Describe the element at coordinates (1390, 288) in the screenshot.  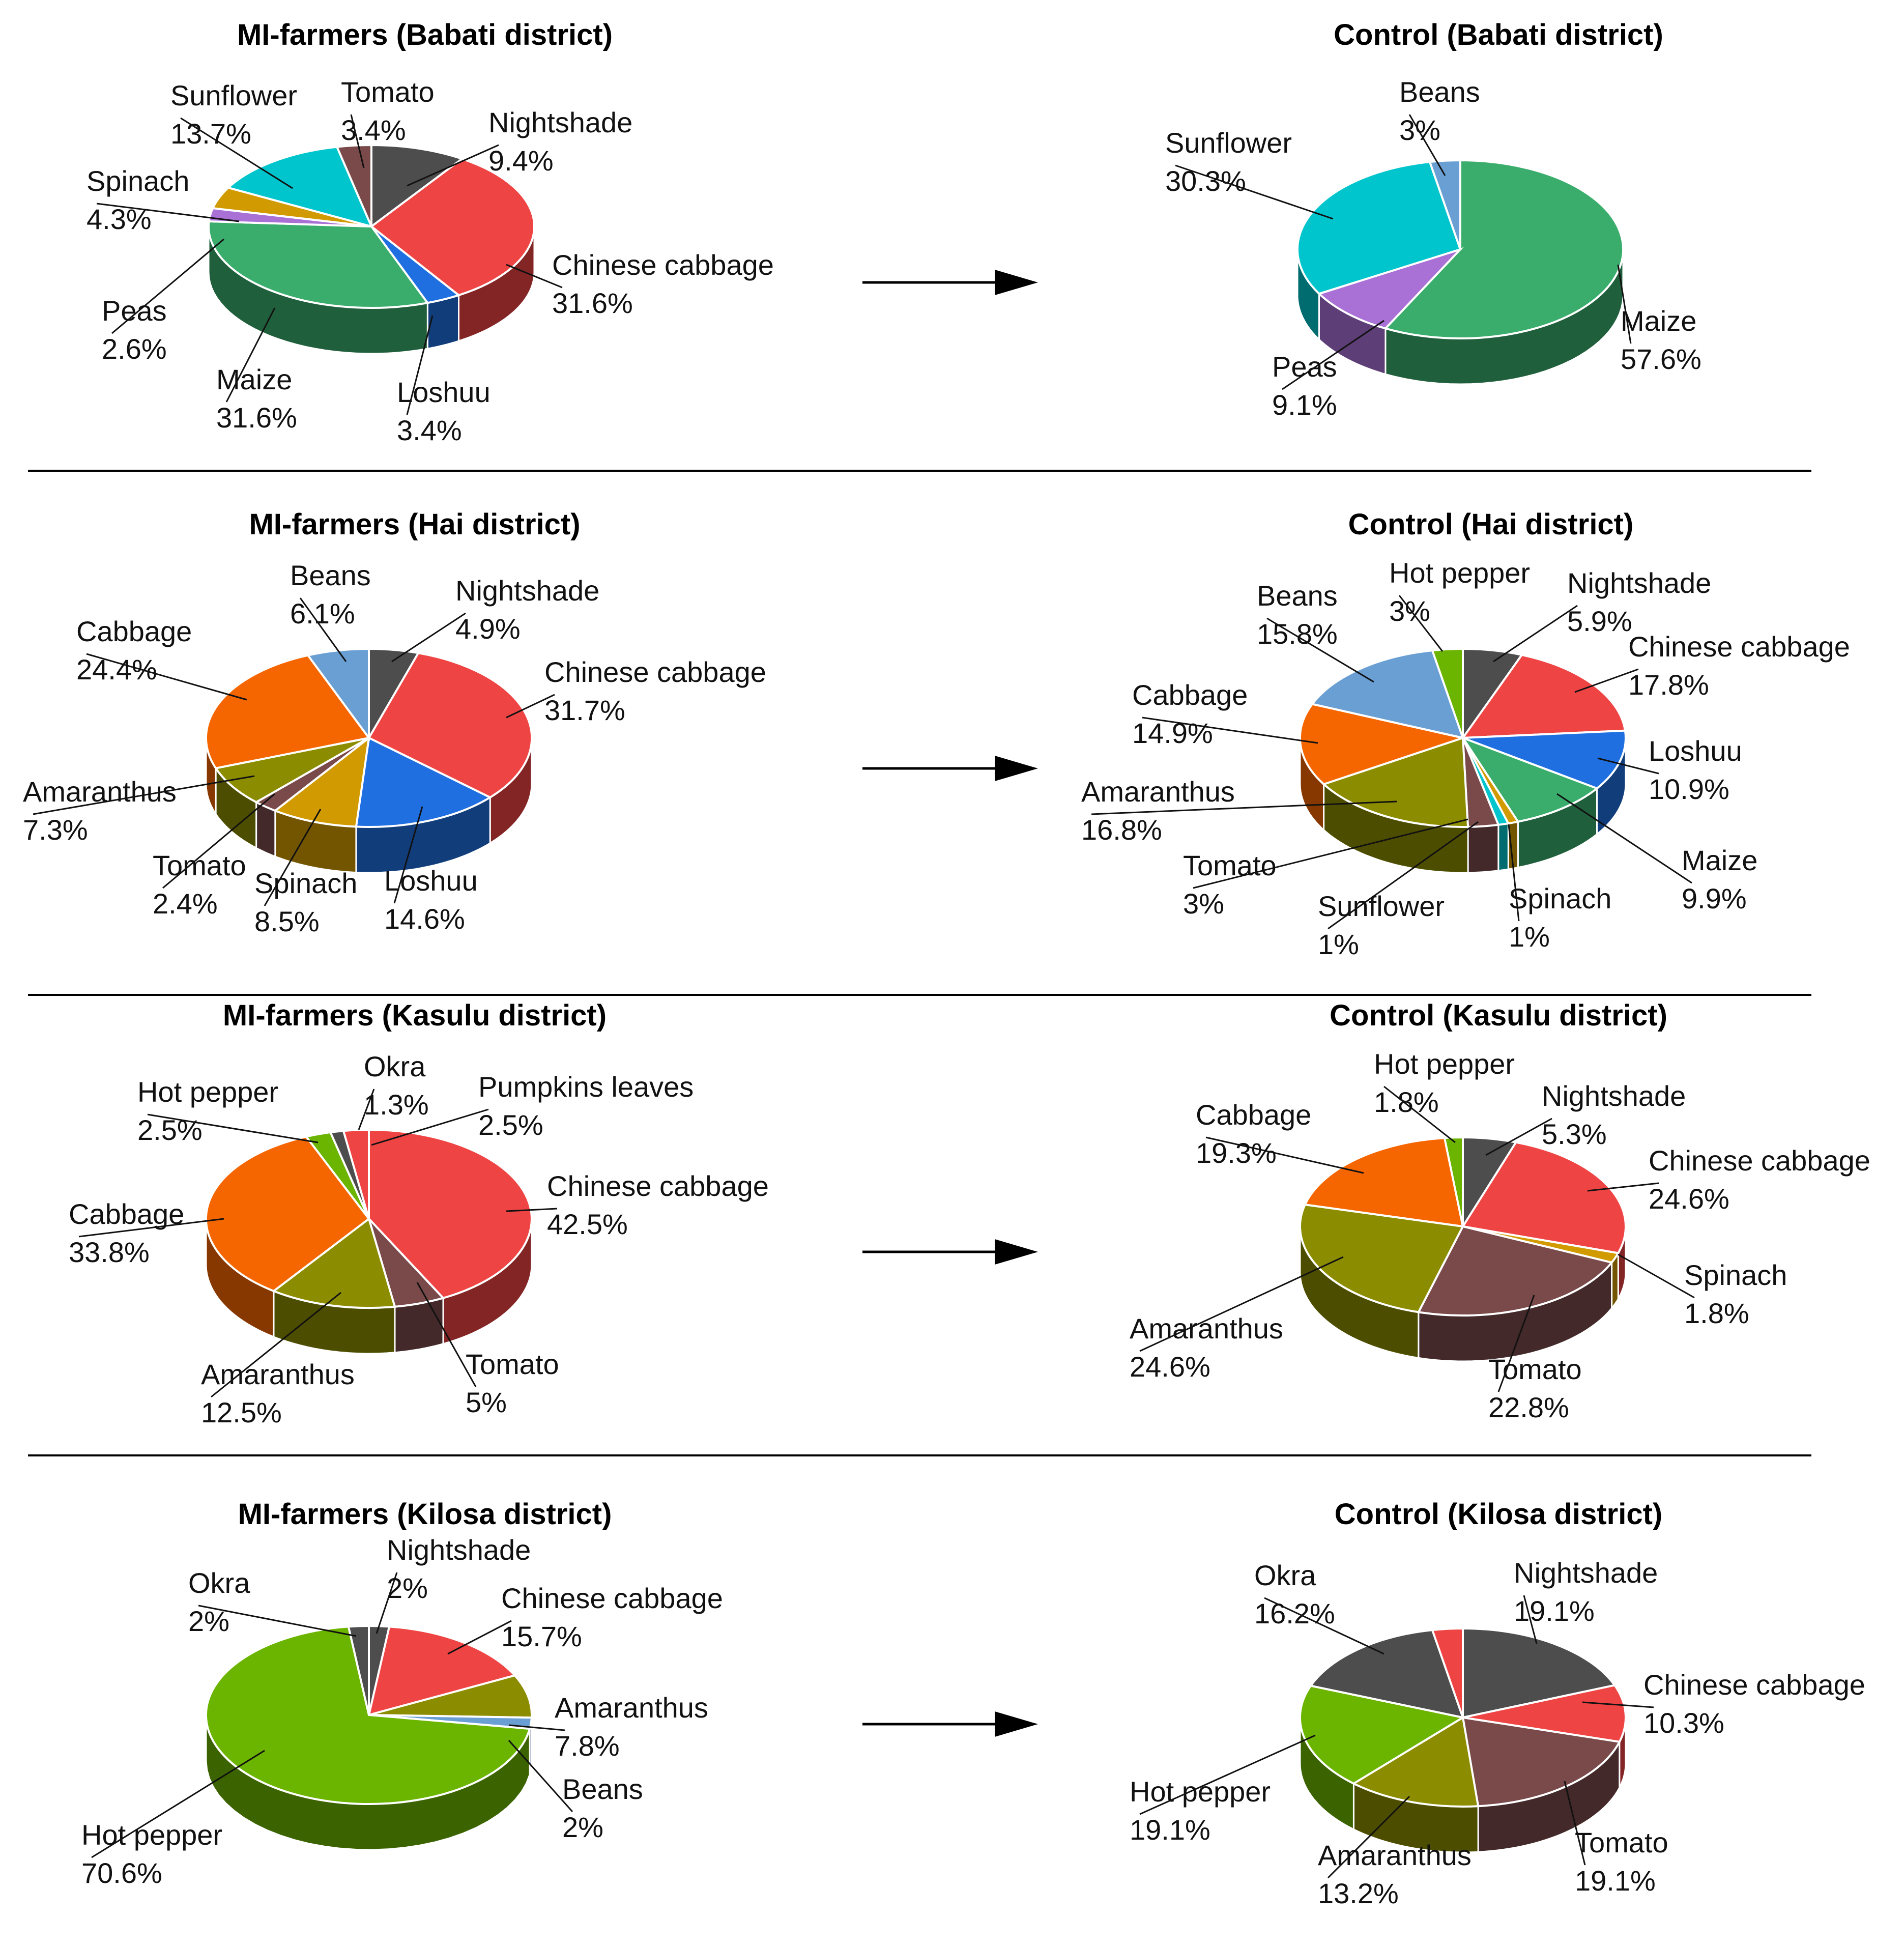
I see `pie-slice-peas` at that location.